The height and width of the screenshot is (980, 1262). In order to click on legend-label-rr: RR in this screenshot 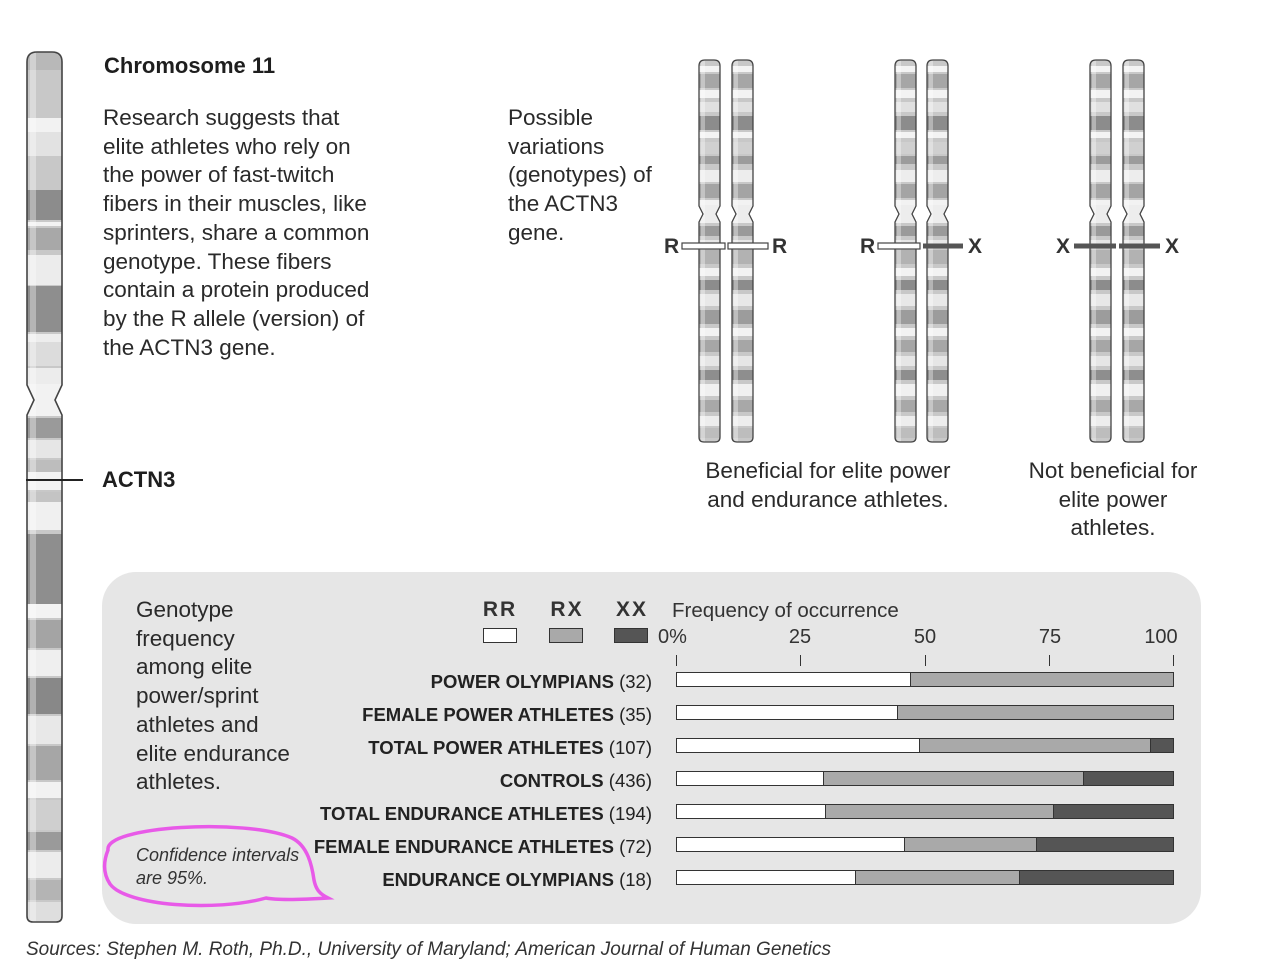, I will do `click(500, 609)`.